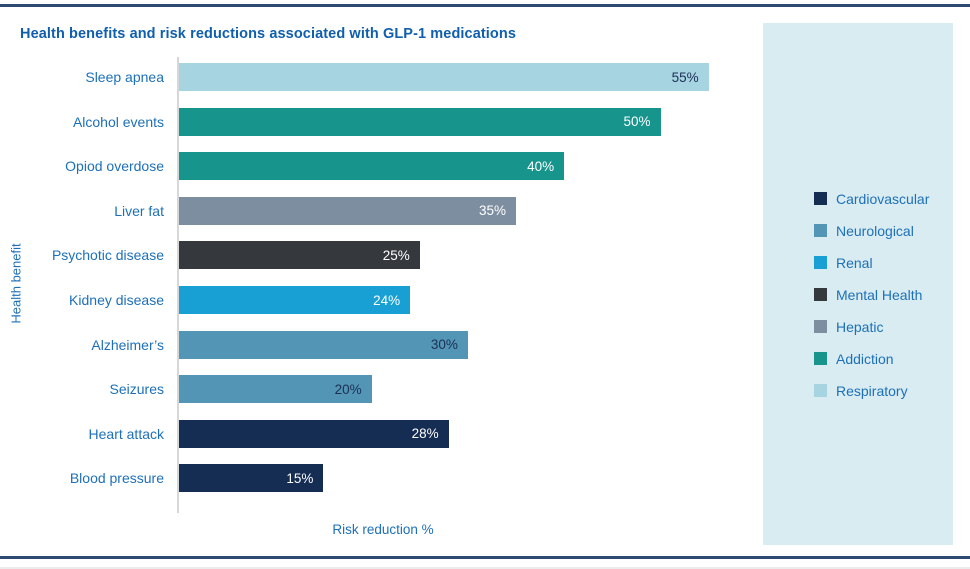 The width and height of the screenshot is (970, 569). I want to click on bar: 40%, so click(372, 166).